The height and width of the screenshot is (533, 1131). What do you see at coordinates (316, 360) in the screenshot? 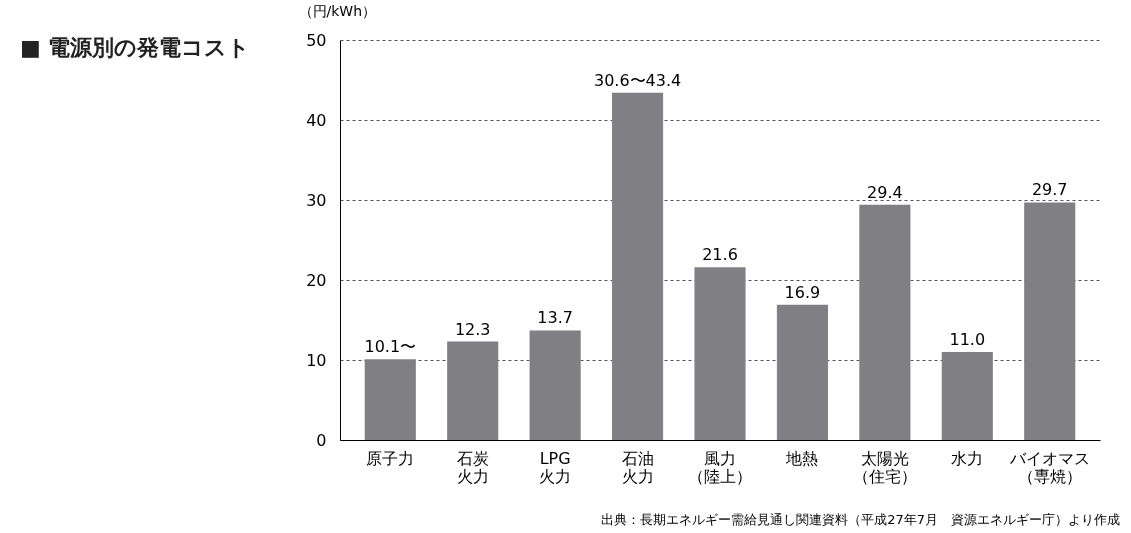
I see `y-tick-label: 10` at bounding box center [316, 360].